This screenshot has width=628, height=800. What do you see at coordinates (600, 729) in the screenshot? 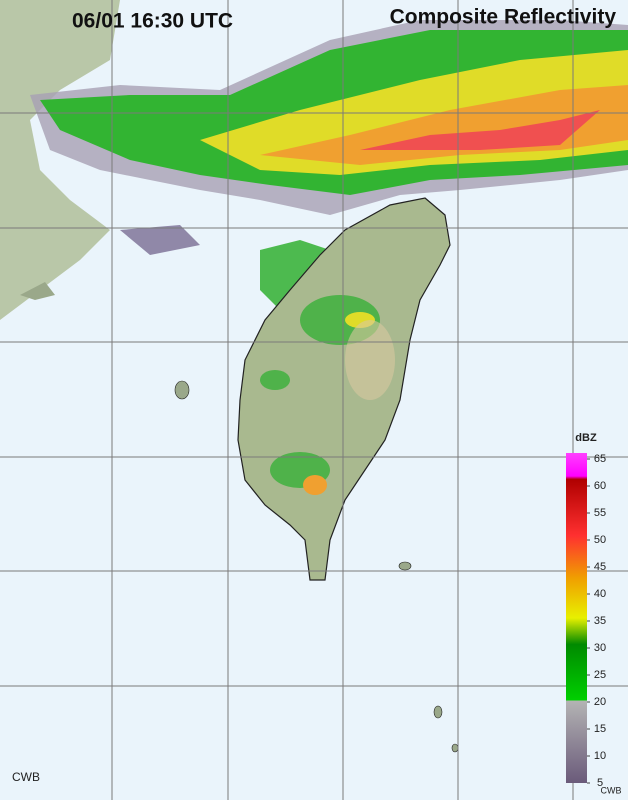
I see `legend-tick-label: 15` at bounding box center [600, 729].